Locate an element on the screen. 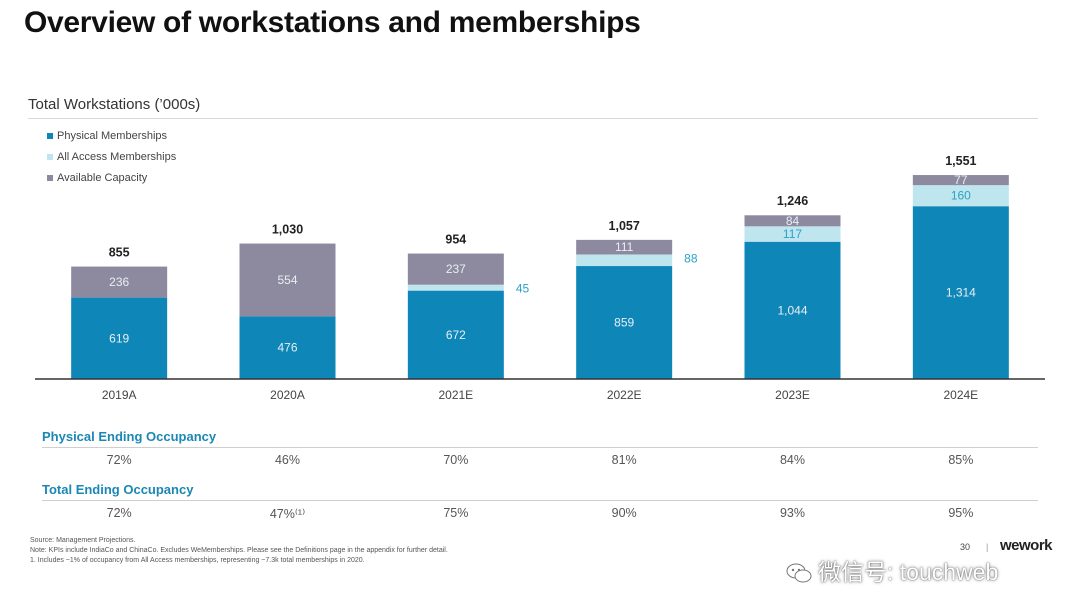  total-label-2024E: 1,551 is located at coordinates (960, 161).